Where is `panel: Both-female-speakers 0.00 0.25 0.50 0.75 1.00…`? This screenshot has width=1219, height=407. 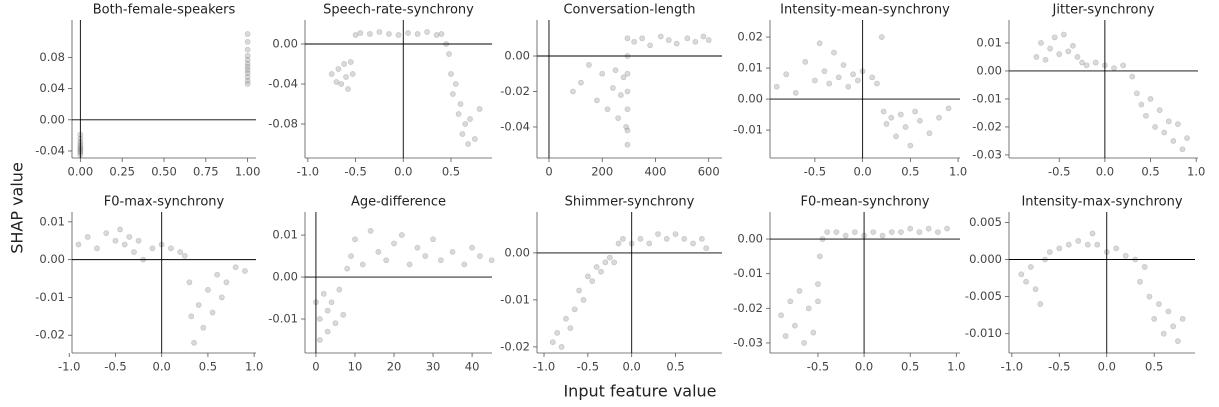
panel: Both-female-speakers 0.00 0.25 0.50 0.75 1.00… is located at coordinates (147, 91).